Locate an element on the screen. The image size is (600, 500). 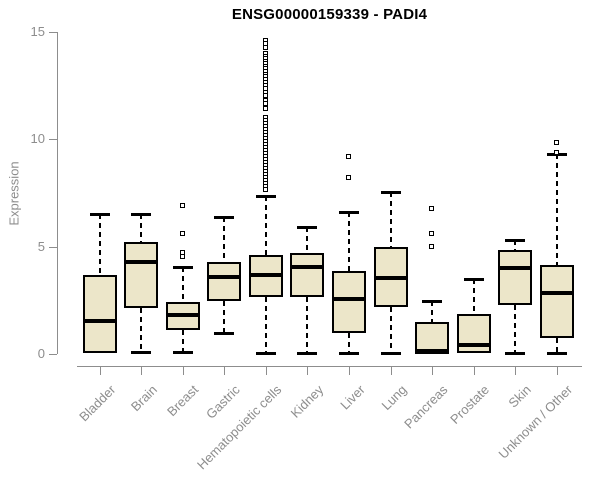
x-axis-line is located at coordinates (329, 366).